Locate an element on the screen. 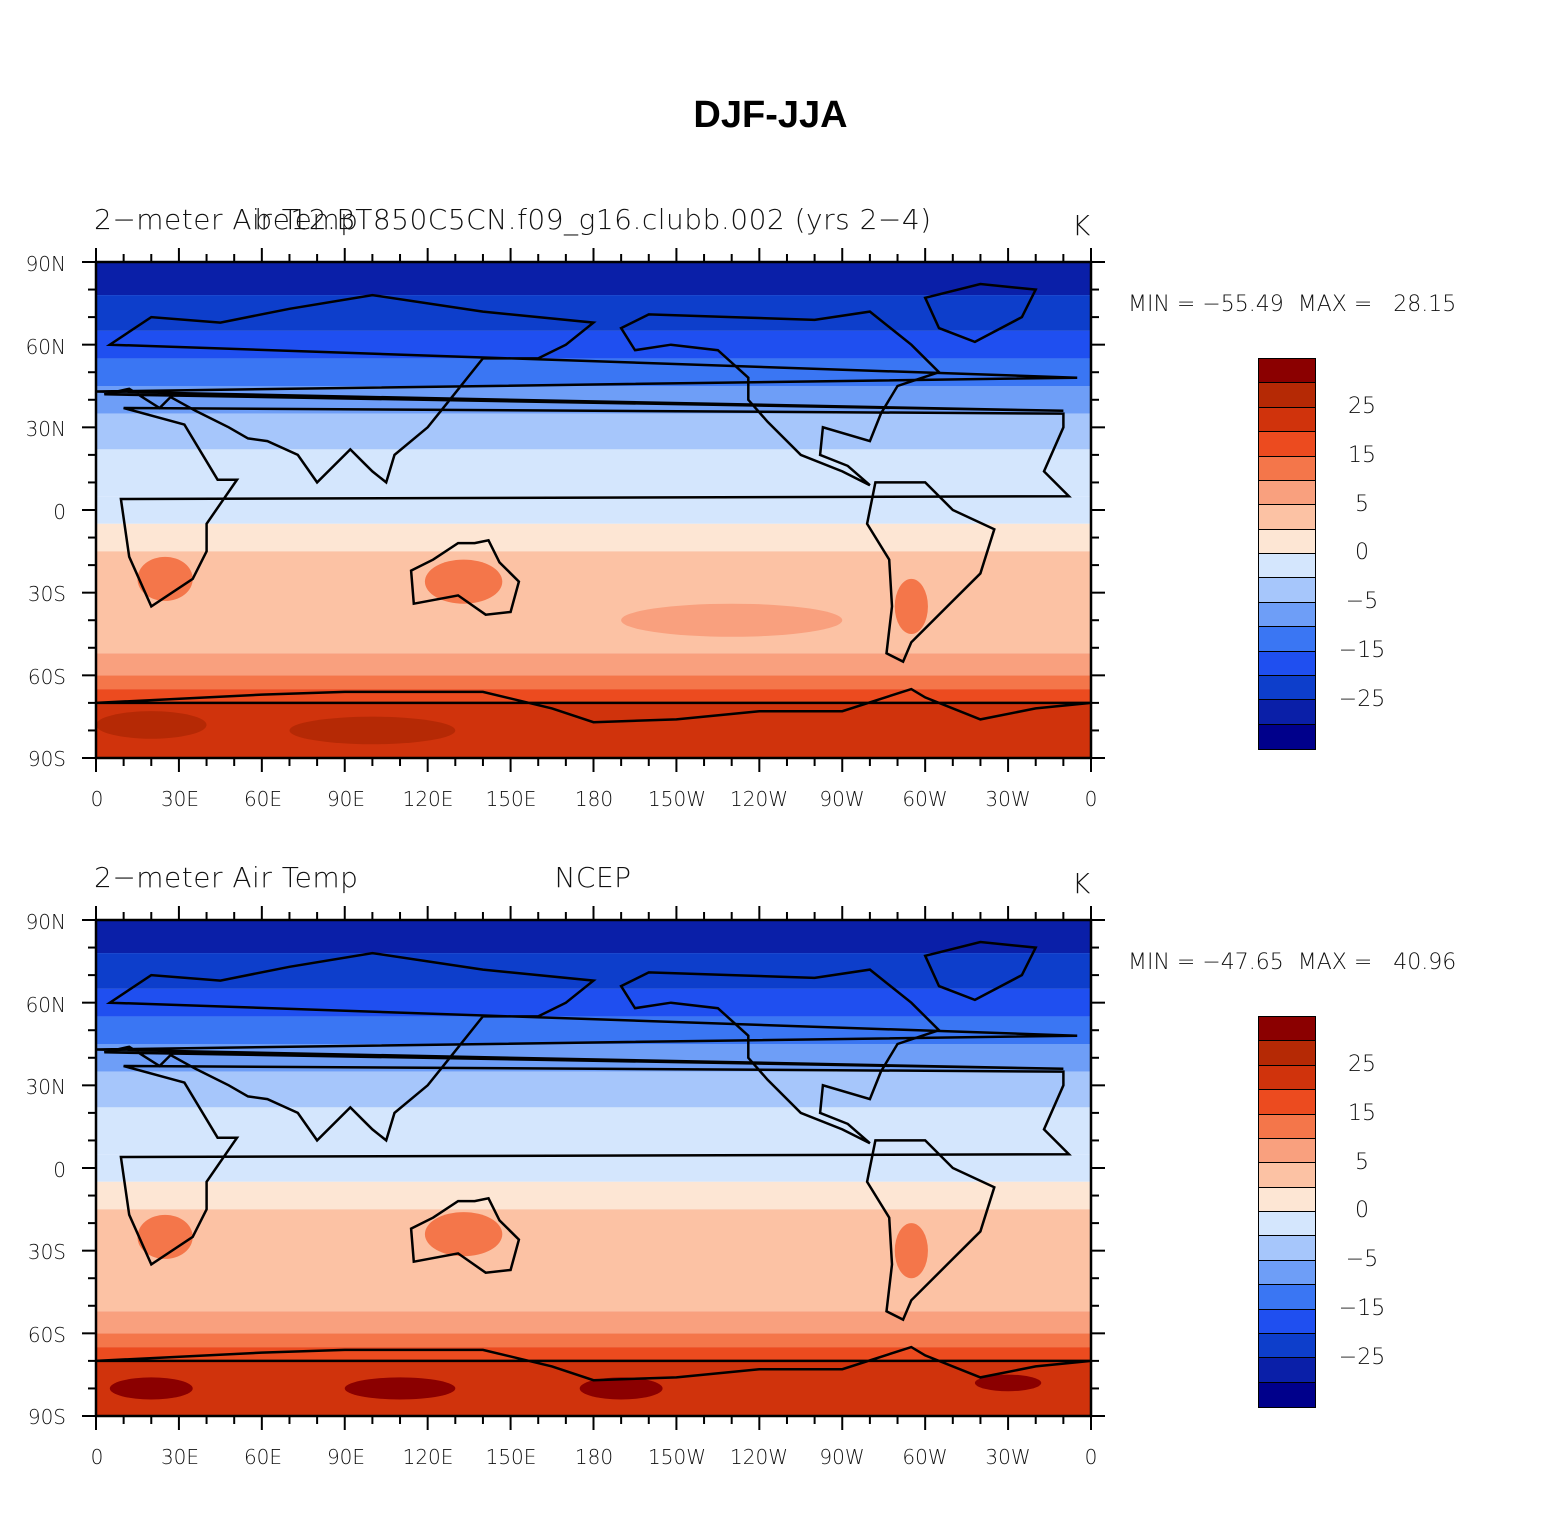  lon-label: 120W is located at coordinates (759, 1457).